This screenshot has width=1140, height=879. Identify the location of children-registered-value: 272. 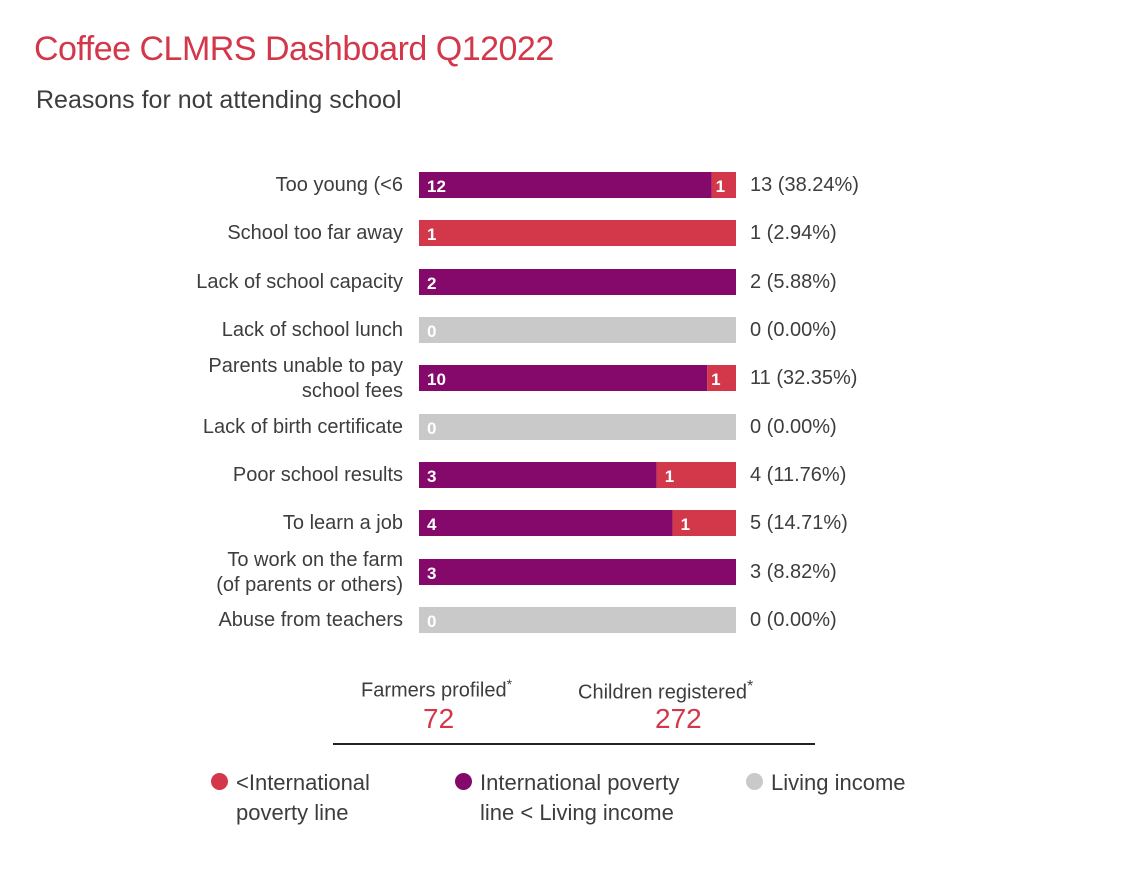
(678, 718).